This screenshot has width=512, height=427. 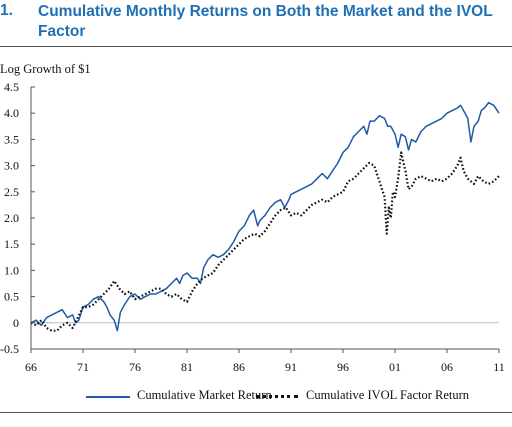 I want to click on x-tick-label: 81, so click(x=187, y=367).